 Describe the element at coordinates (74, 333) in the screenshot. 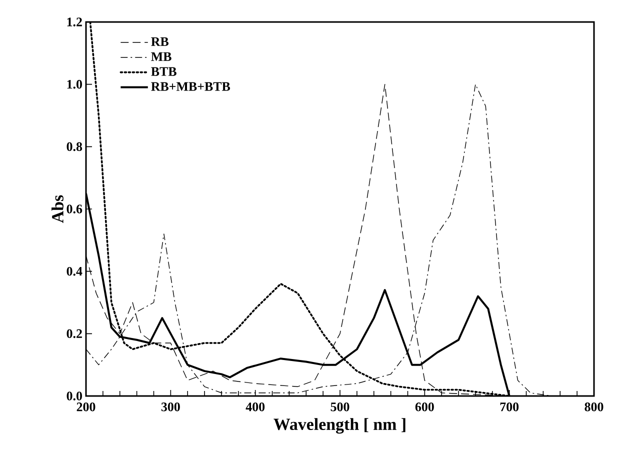

I see `y-tick-label: 0.2` at that location.